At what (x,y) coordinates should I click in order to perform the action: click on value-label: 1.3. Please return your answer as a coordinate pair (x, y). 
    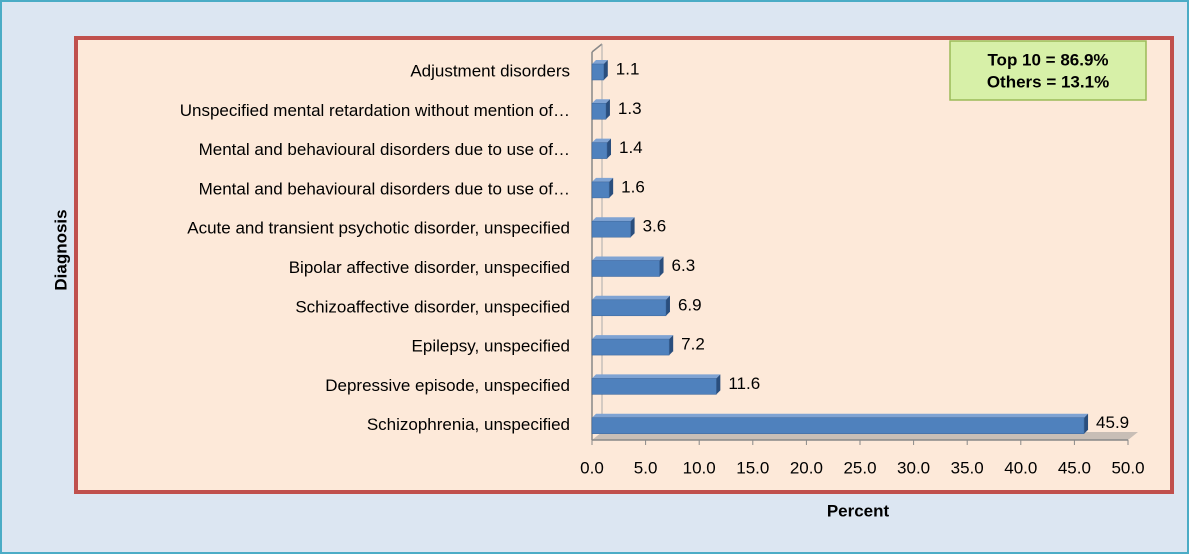
    Looking at the image, I should click on (630, 108).